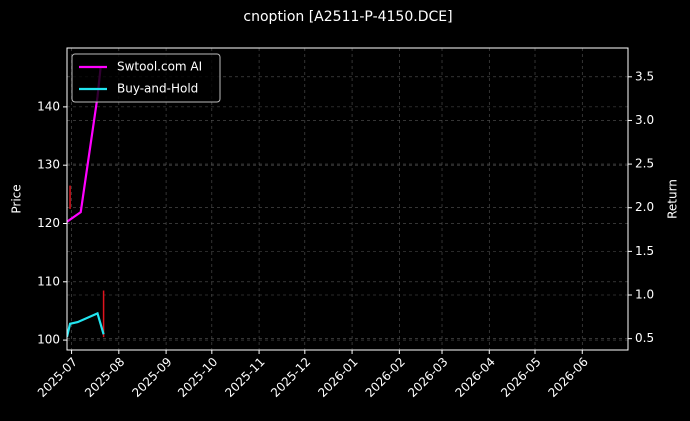  Describe the element at coordinates (157, 89) in the screenshot. I see `legend-label: Buy-and-Hold` at that location.